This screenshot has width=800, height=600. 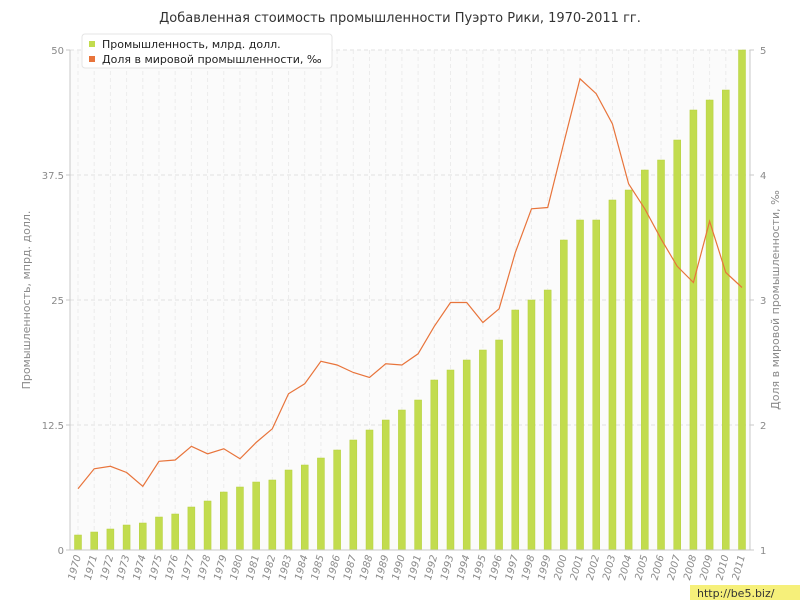 I want to click on y-left-tick-label: 50, so click(x=57, y=51).